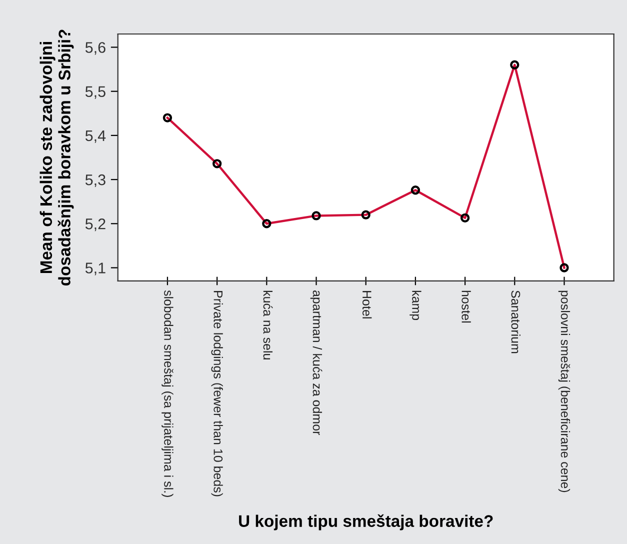 This screenshot has width=627, height=544. What do you see at coordinates (95, 136) in the screenshot?
I see `y-tick-label: 5,4` at bounding box center [95, 136].